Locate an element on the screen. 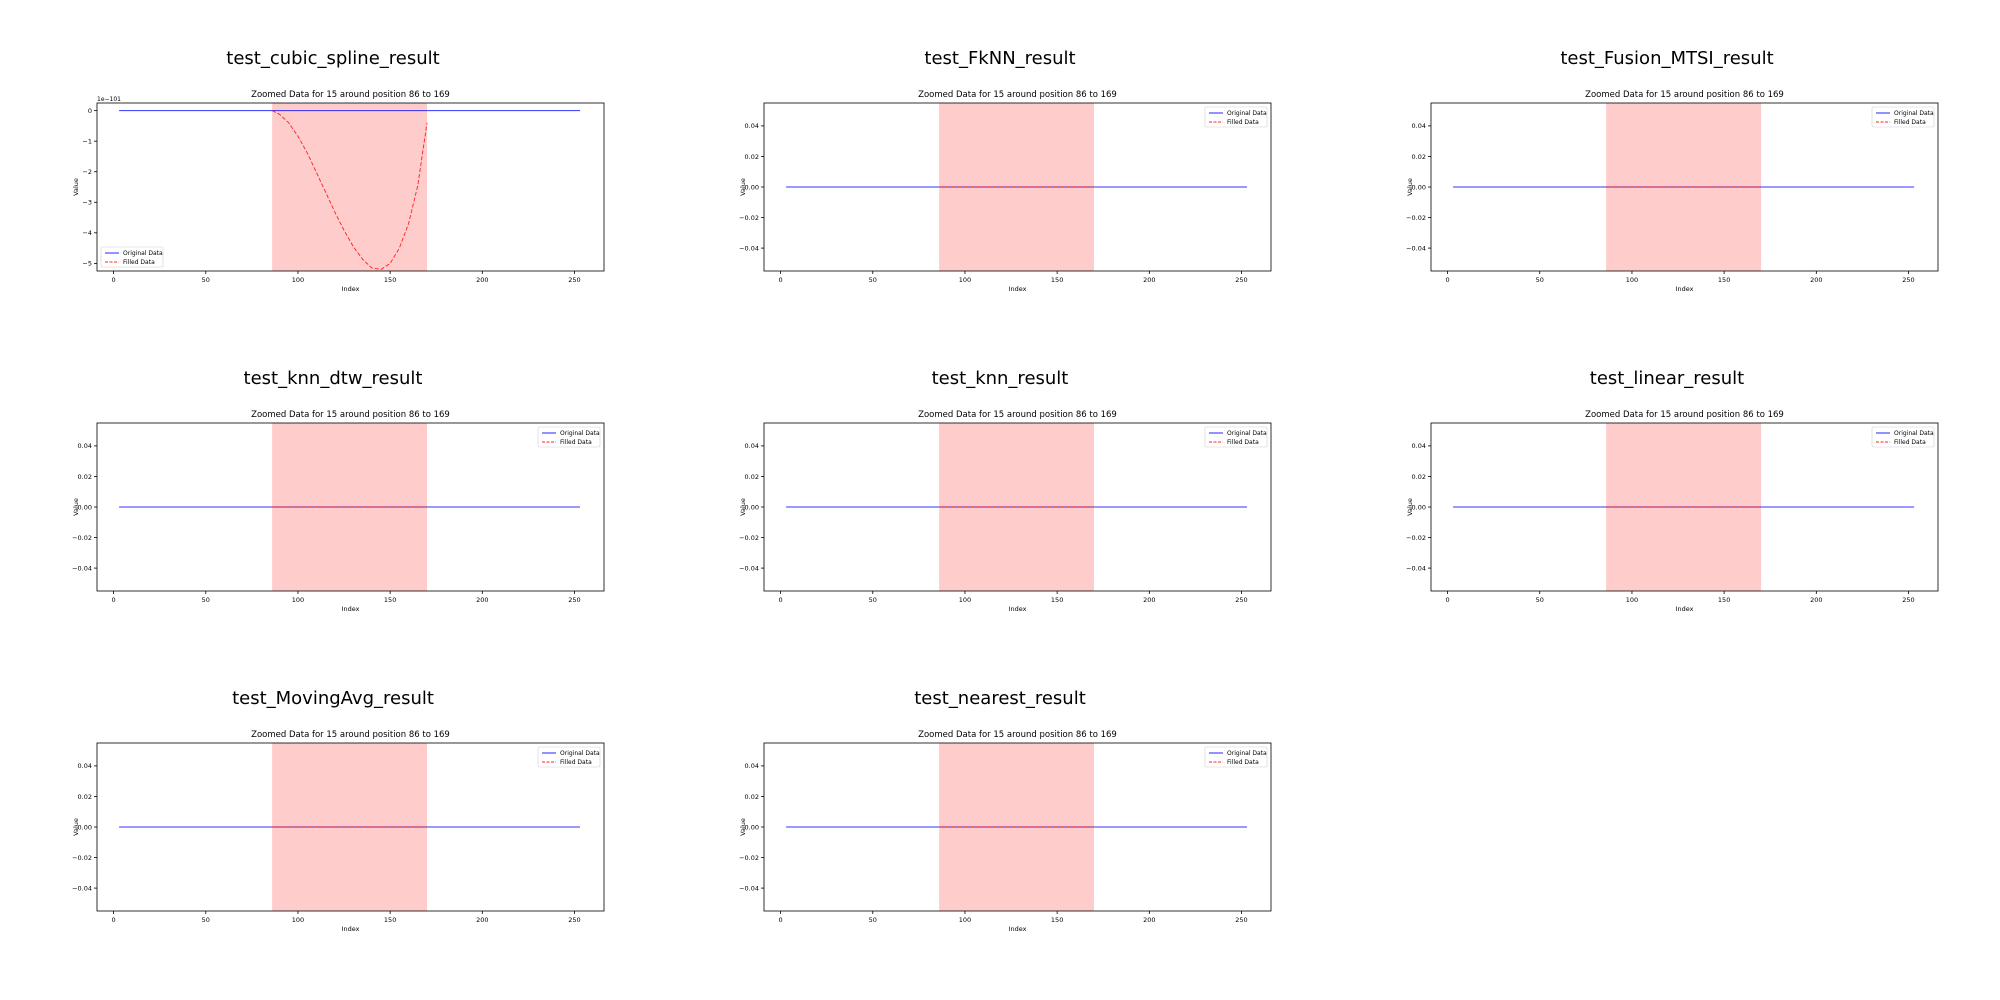 This screenshot has width=2000, height=1000. y-tick-label: −2 is located at coordinates (87, 172).